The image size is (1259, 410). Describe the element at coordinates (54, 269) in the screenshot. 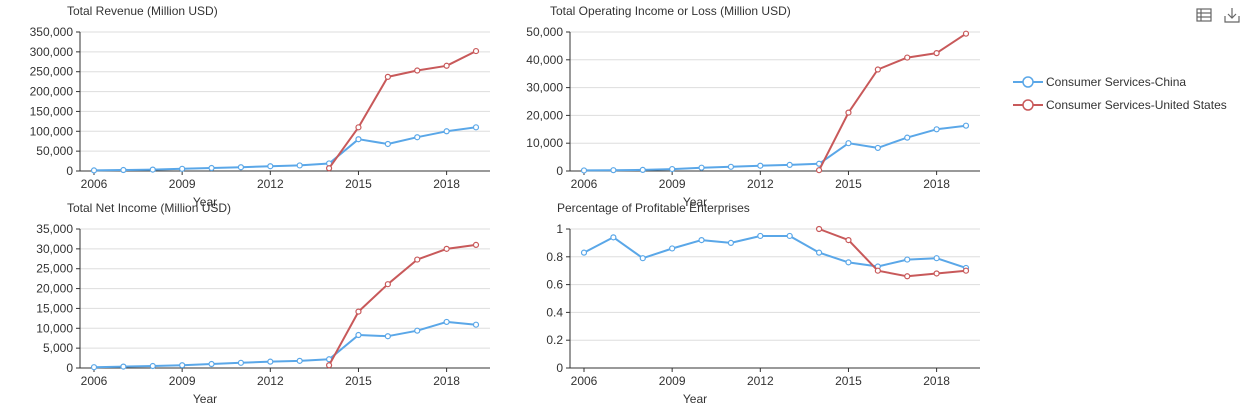

I see `y-tick-label: 25,000` at that location.